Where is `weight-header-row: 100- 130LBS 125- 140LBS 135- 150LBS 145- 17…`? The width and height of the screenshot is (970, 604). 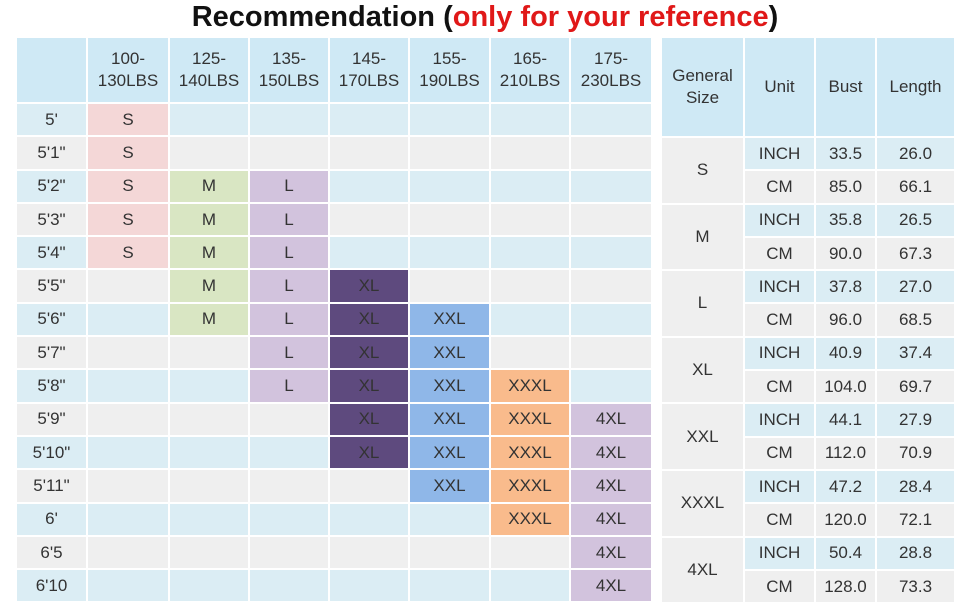 weight-header-row: 100- 130LBS 125- 140LBS 135- 150LBS 145- 17… is located at coordinates (334, 70).